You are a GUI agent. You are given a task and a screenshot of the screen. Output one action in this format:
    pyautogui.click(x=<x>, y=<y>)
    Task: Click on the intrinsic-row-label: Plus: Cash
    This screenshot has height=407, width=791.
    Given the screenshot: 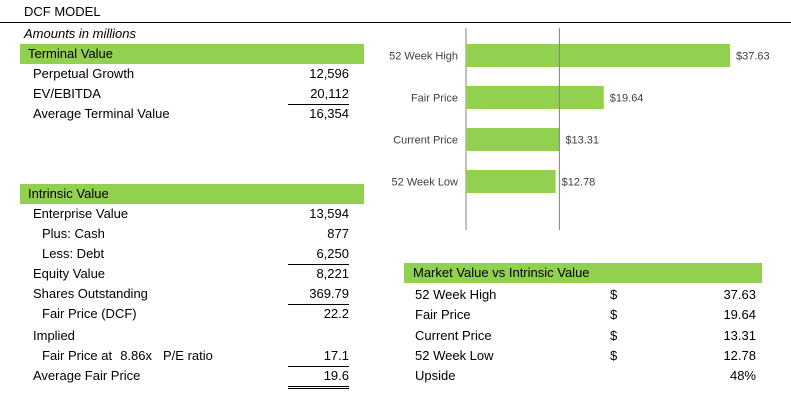 What is the action you would take?
    pyautogui.click(x=73, y=233)
    